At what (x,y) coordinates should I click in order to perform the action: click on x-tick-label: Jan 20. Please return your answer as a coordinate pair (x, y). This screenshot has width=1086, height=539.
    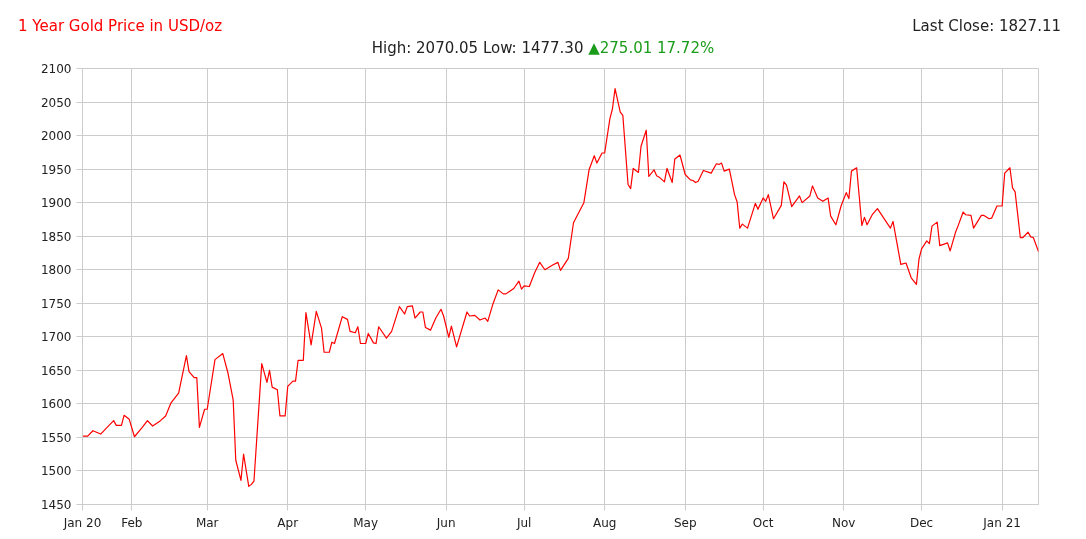
    Looking at the image, I should click on (82, 522).